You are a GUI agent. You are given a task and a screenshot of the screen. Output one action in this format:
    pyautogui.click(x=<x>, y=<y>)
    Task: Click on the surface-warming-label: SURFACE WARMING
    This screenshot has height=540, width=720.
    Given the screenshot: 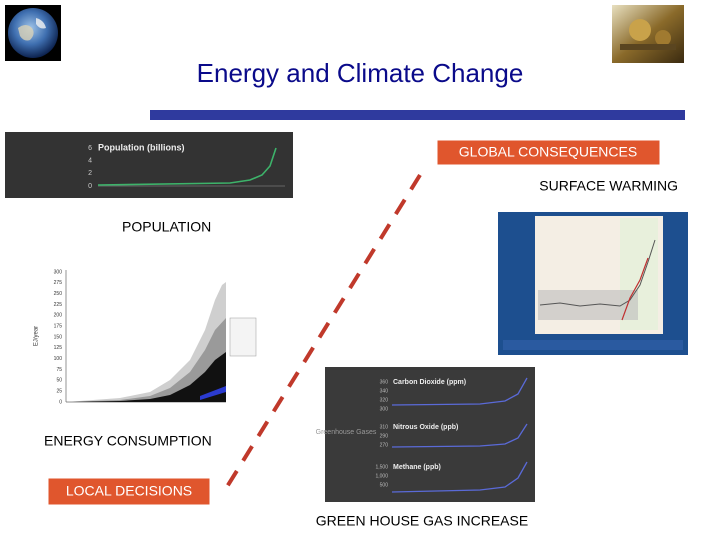 What is the action you would take?
    pyautogui.click(x=608, y=186)
    